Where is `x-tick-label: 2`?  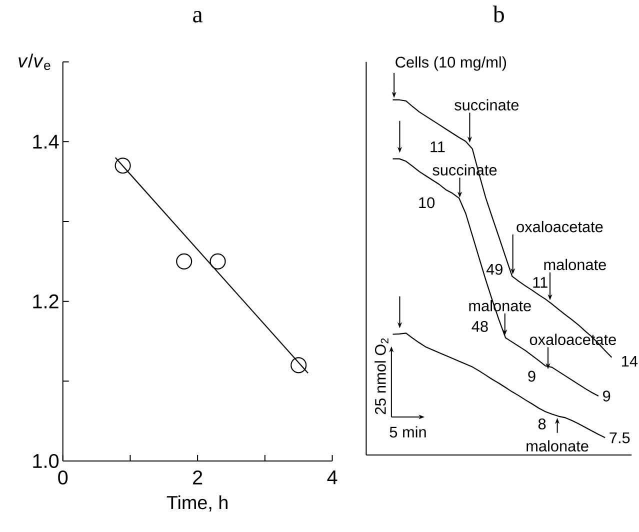
x-tick-label: 2 is located at coordinates (197, 477).